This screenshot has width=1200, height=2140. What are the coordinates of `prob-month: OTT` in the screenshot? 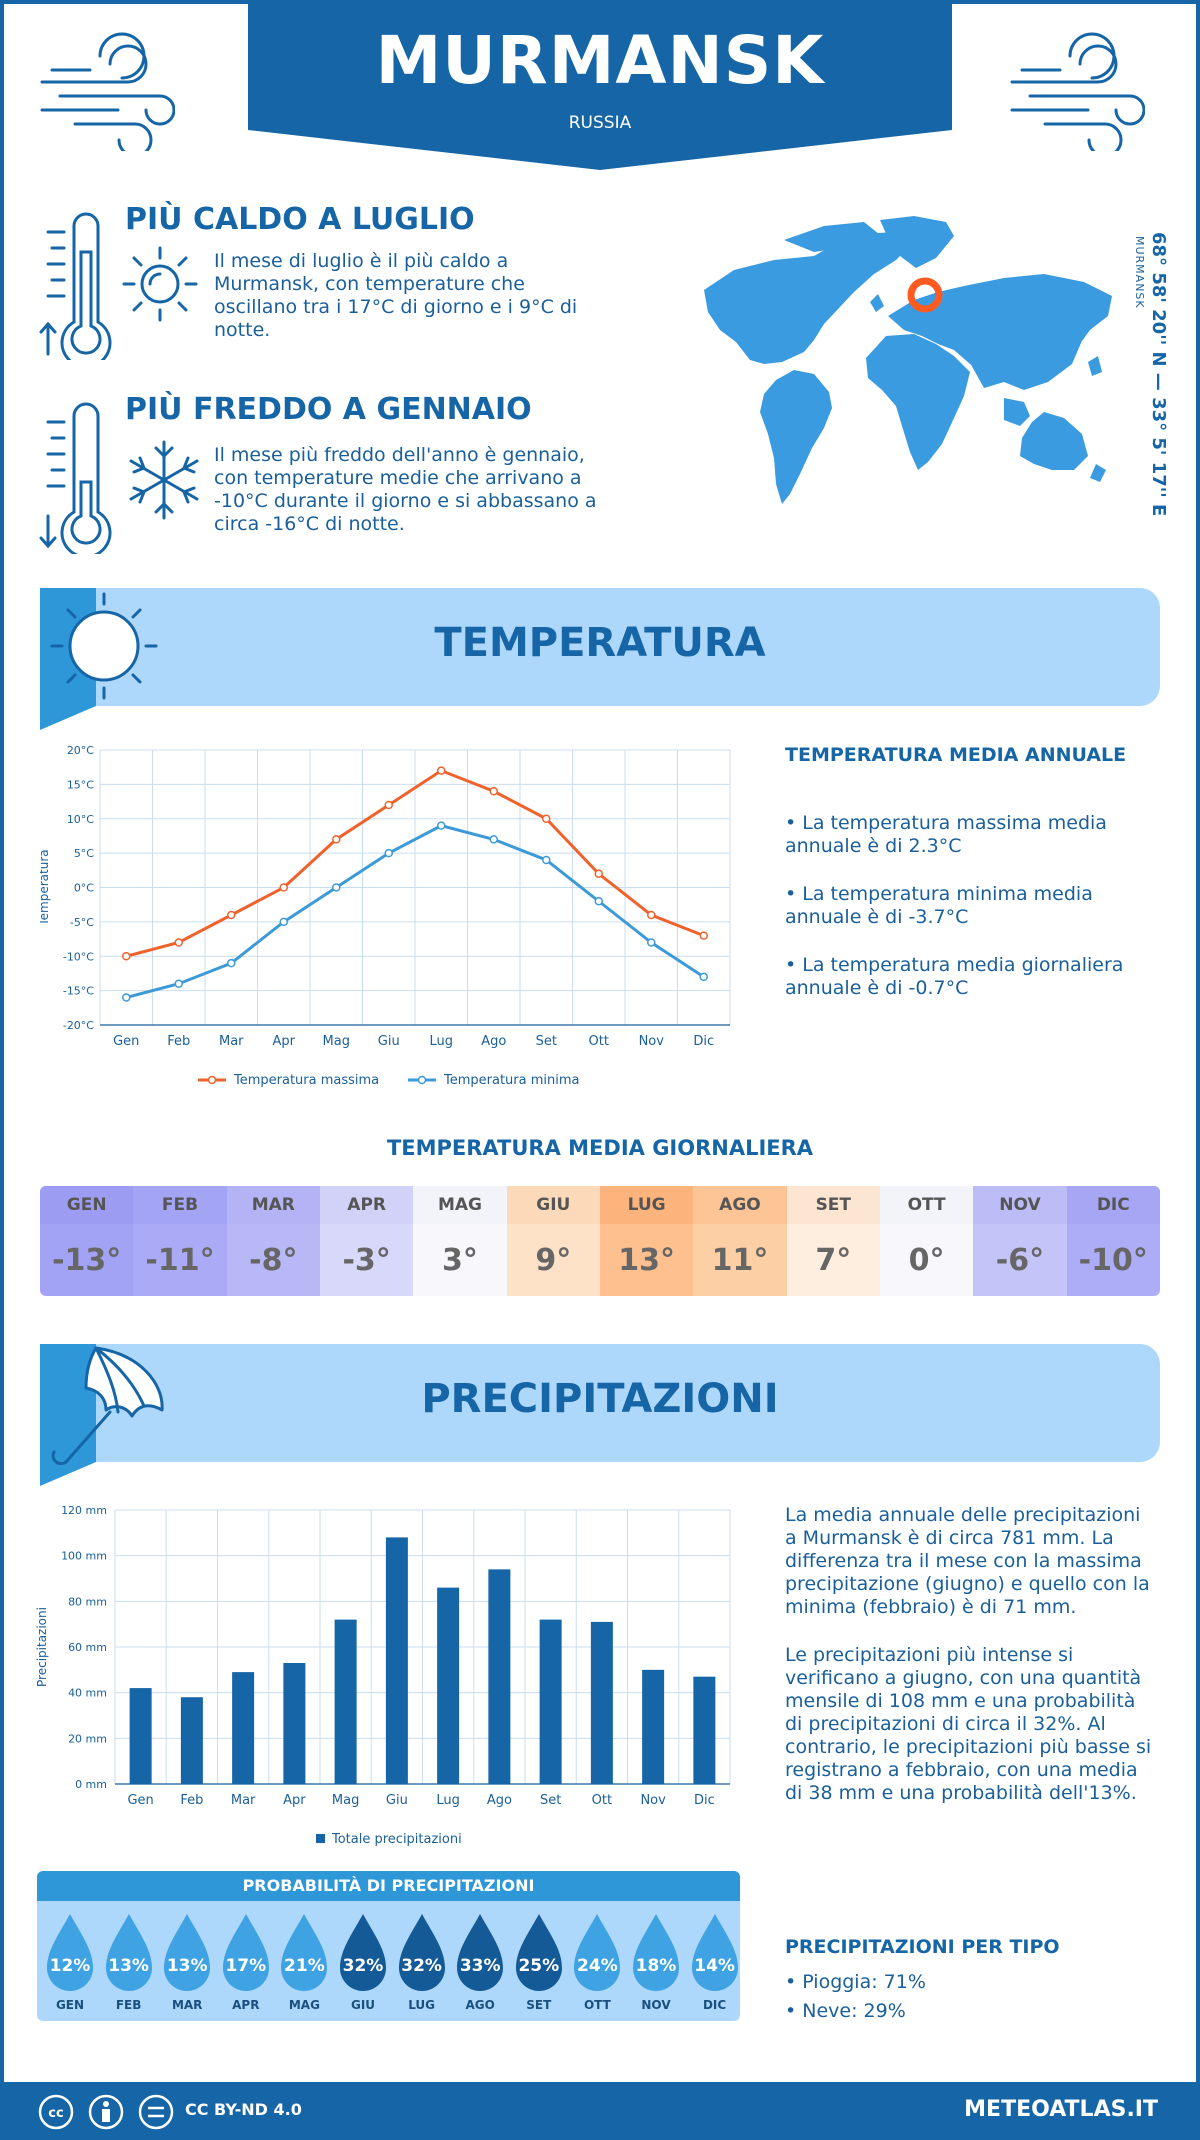 It's located at (597, 2005).